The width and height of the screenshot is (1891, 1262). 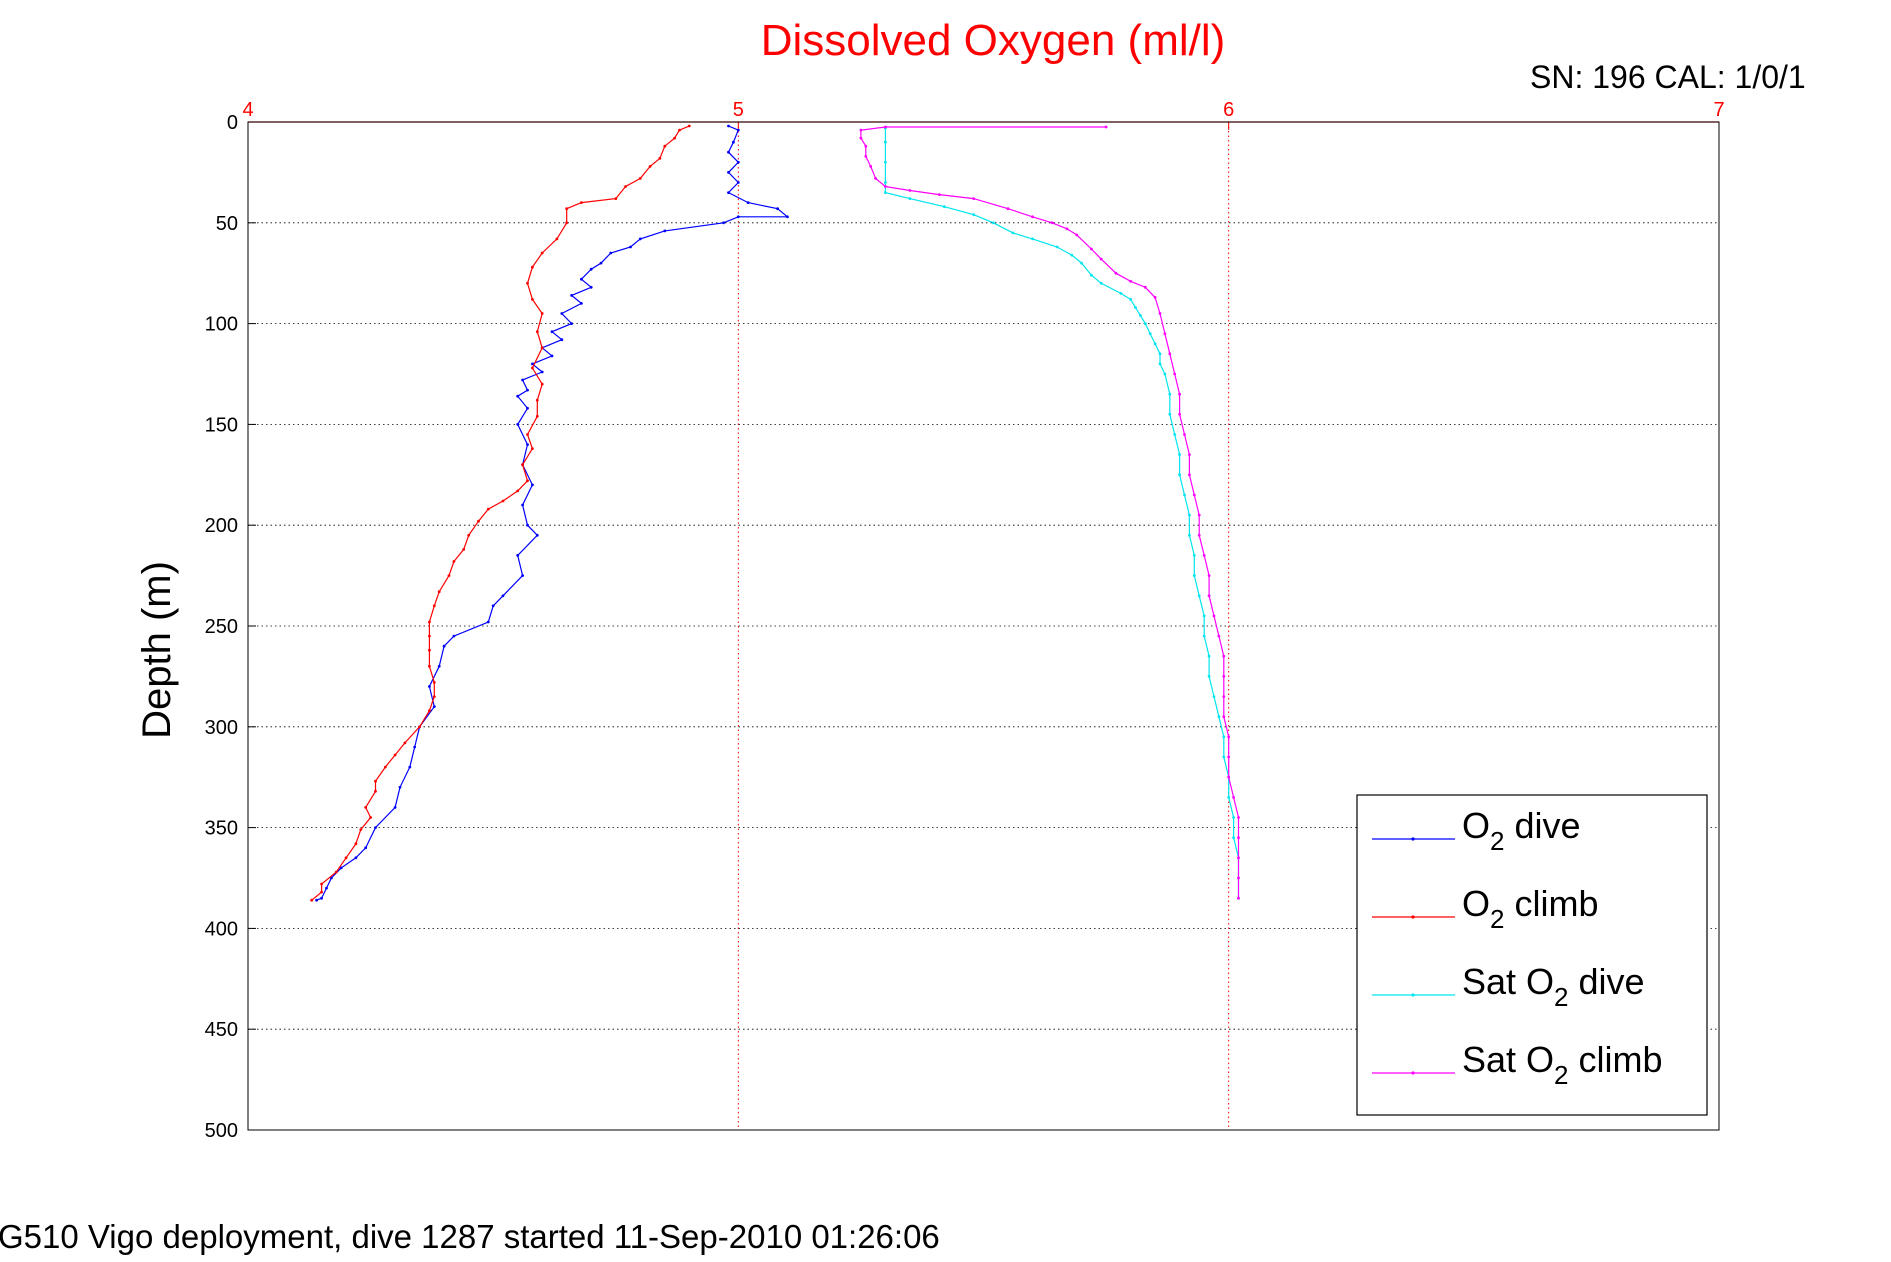 I want to click on x-tick-label: 5, so click(x=738, y=110).